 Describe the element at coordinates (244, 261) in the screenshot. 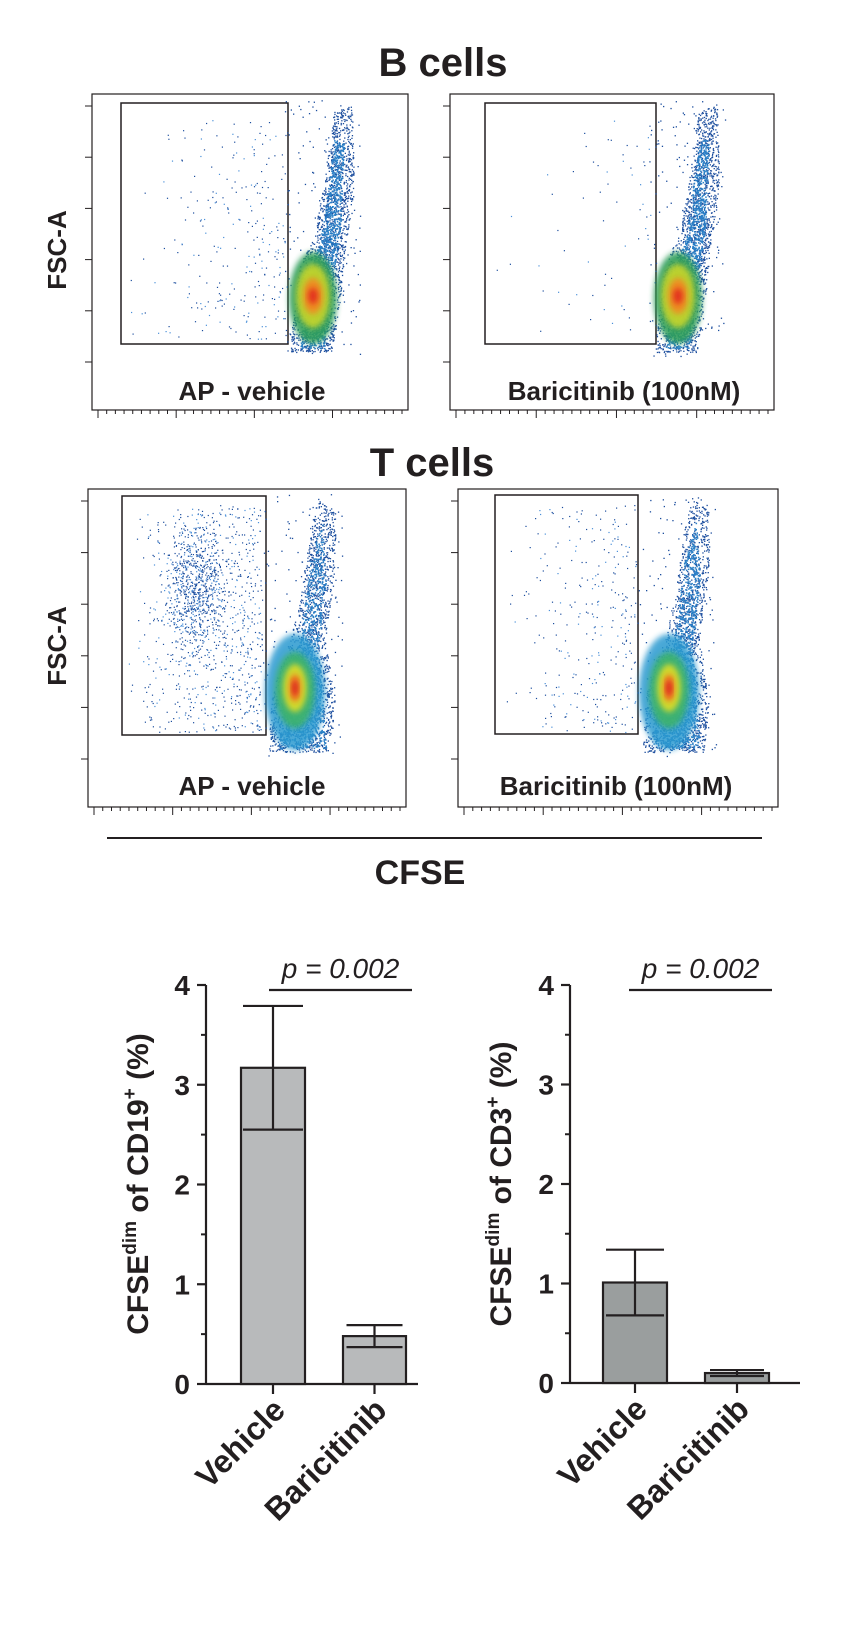

I see `plot-axis-ticks` at that location.